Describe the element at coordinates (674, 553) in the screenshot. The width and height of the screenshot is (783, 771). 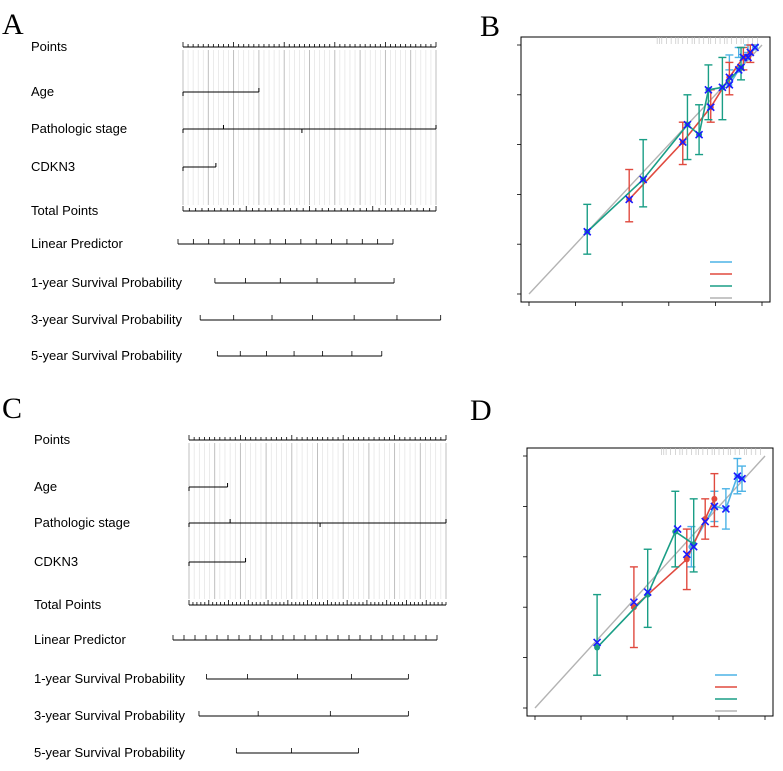
I see `series-line-3-year` at that location.